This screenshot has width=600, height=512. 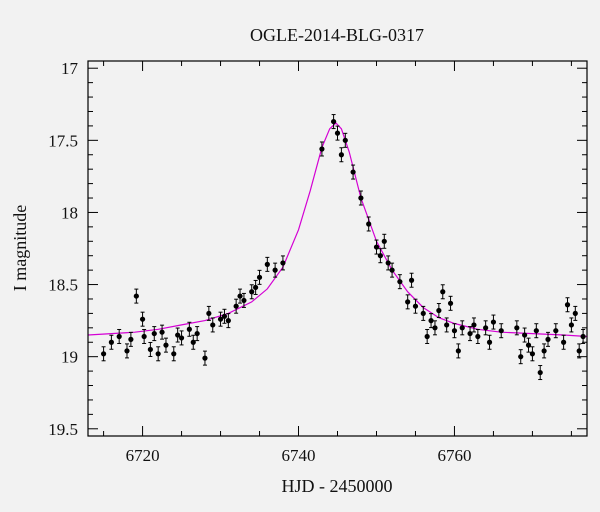 I want to click on y-tick-label: 18, so click(x=69, y=212).